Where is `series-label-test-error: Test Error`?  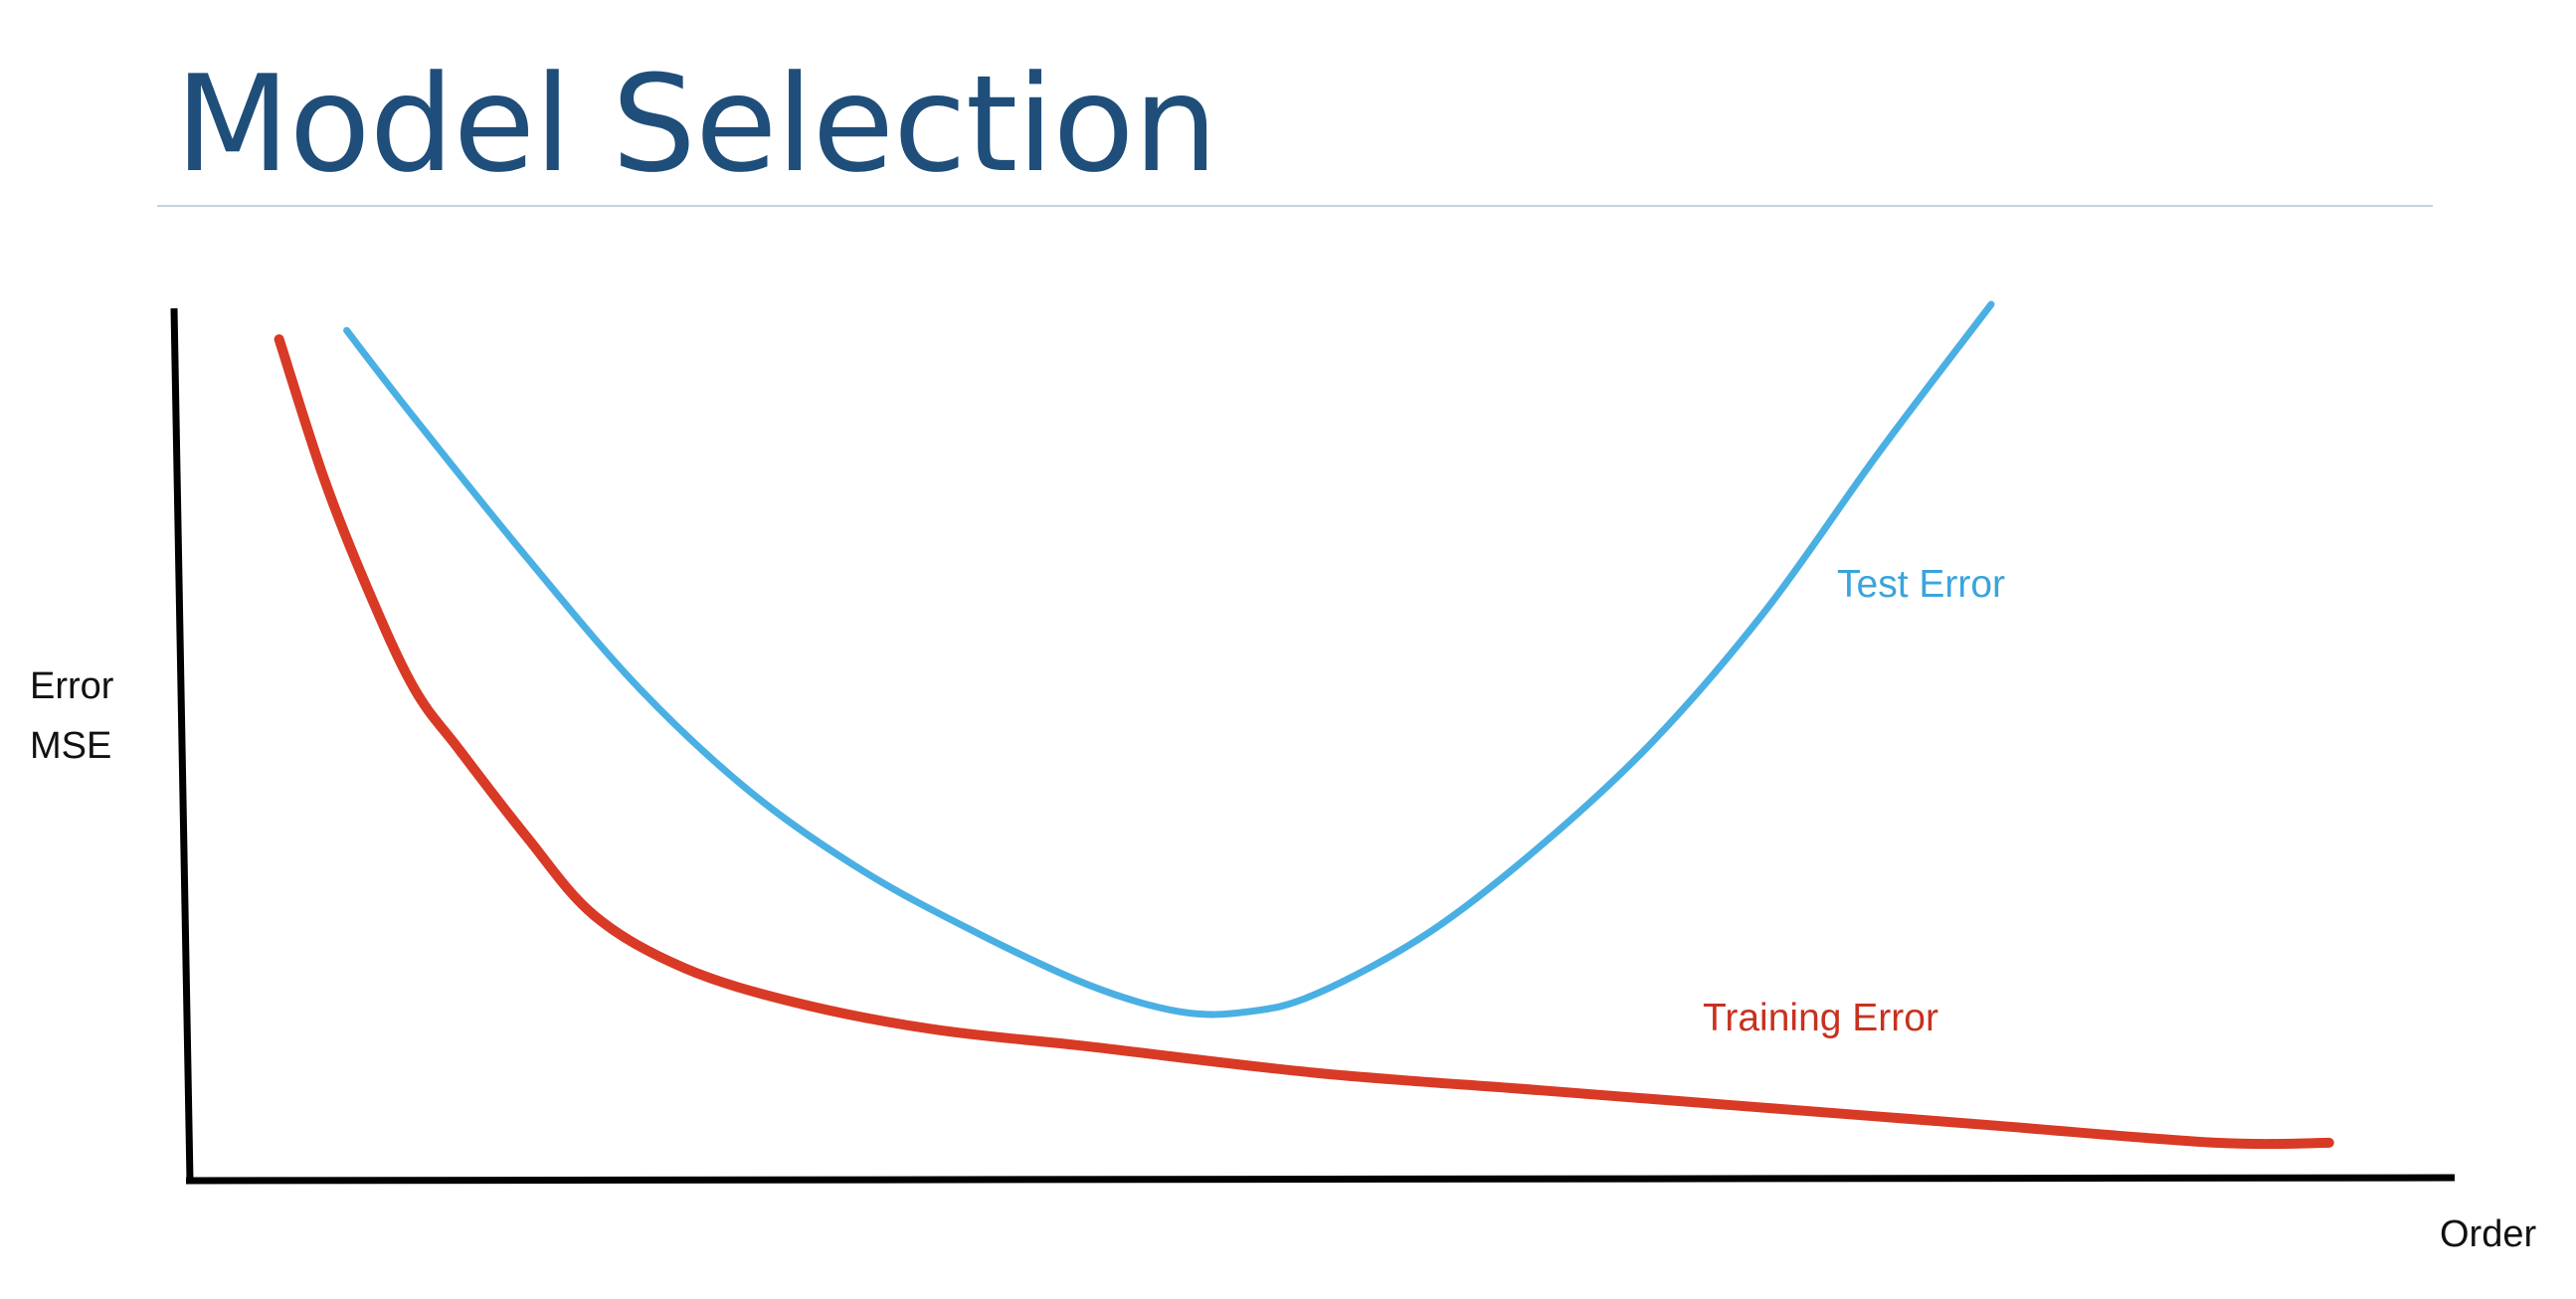 series-label-test-error: Test Error is located at coordinates (1921, 585).